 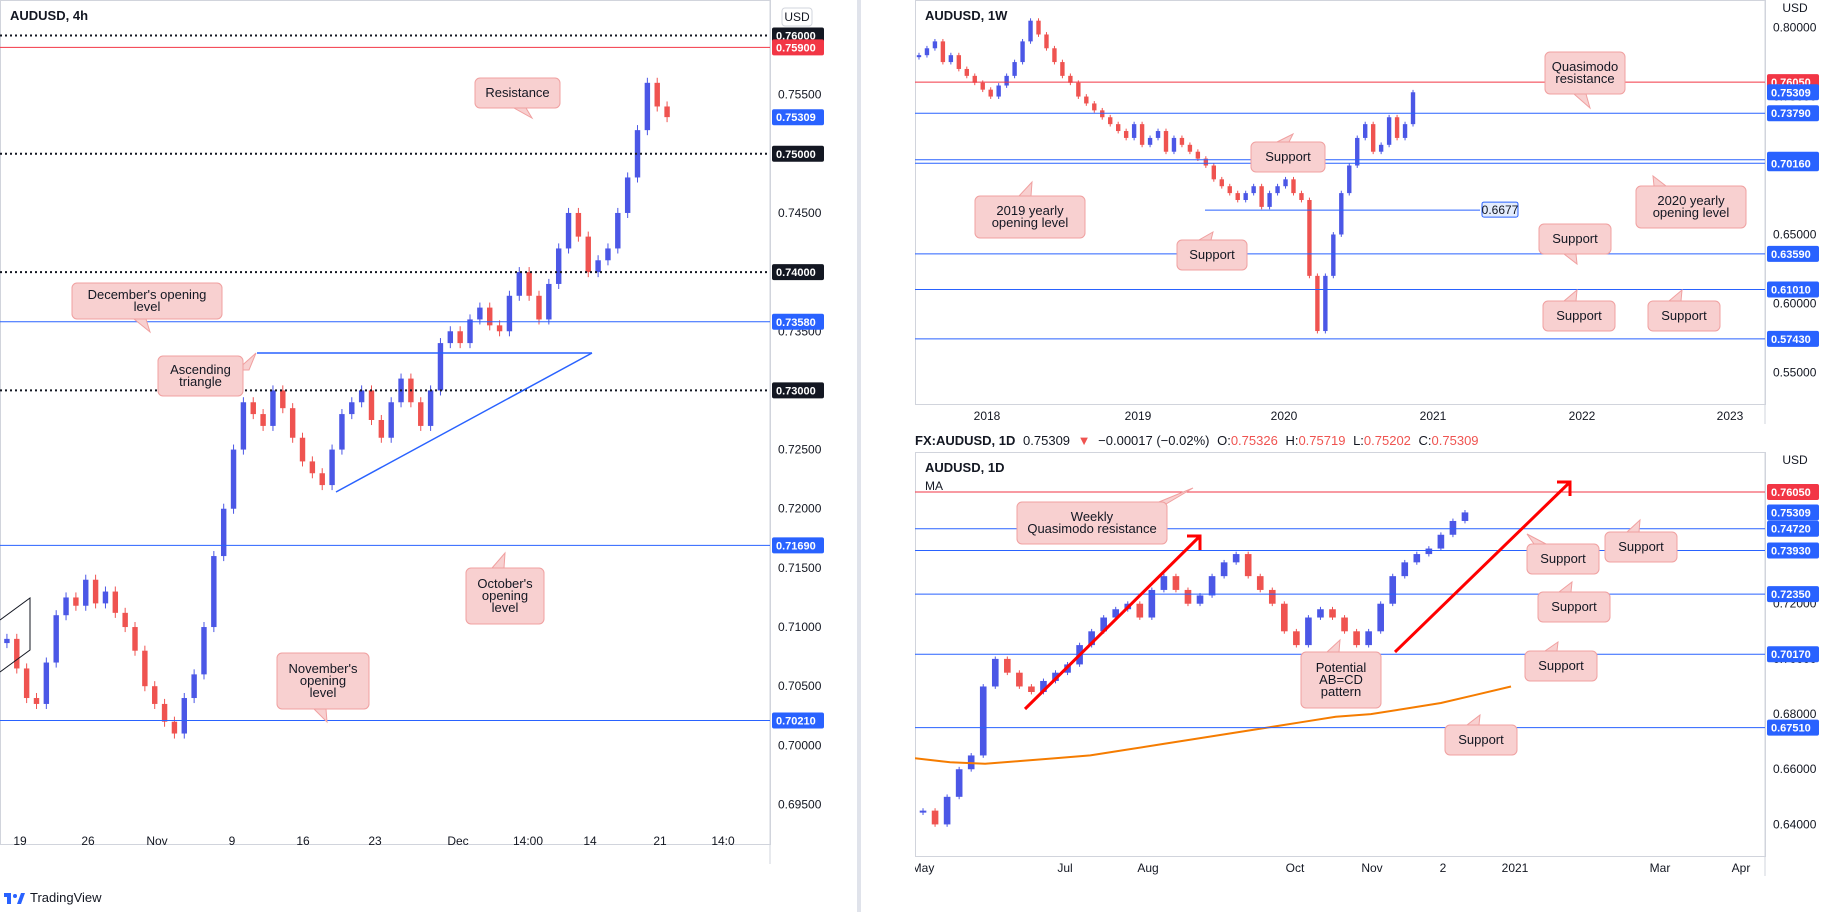 What do you see at coordinates (800, 213) in the screenshot?
I see `y-tick-label: 0.74500` at bounding box center [800, 213].